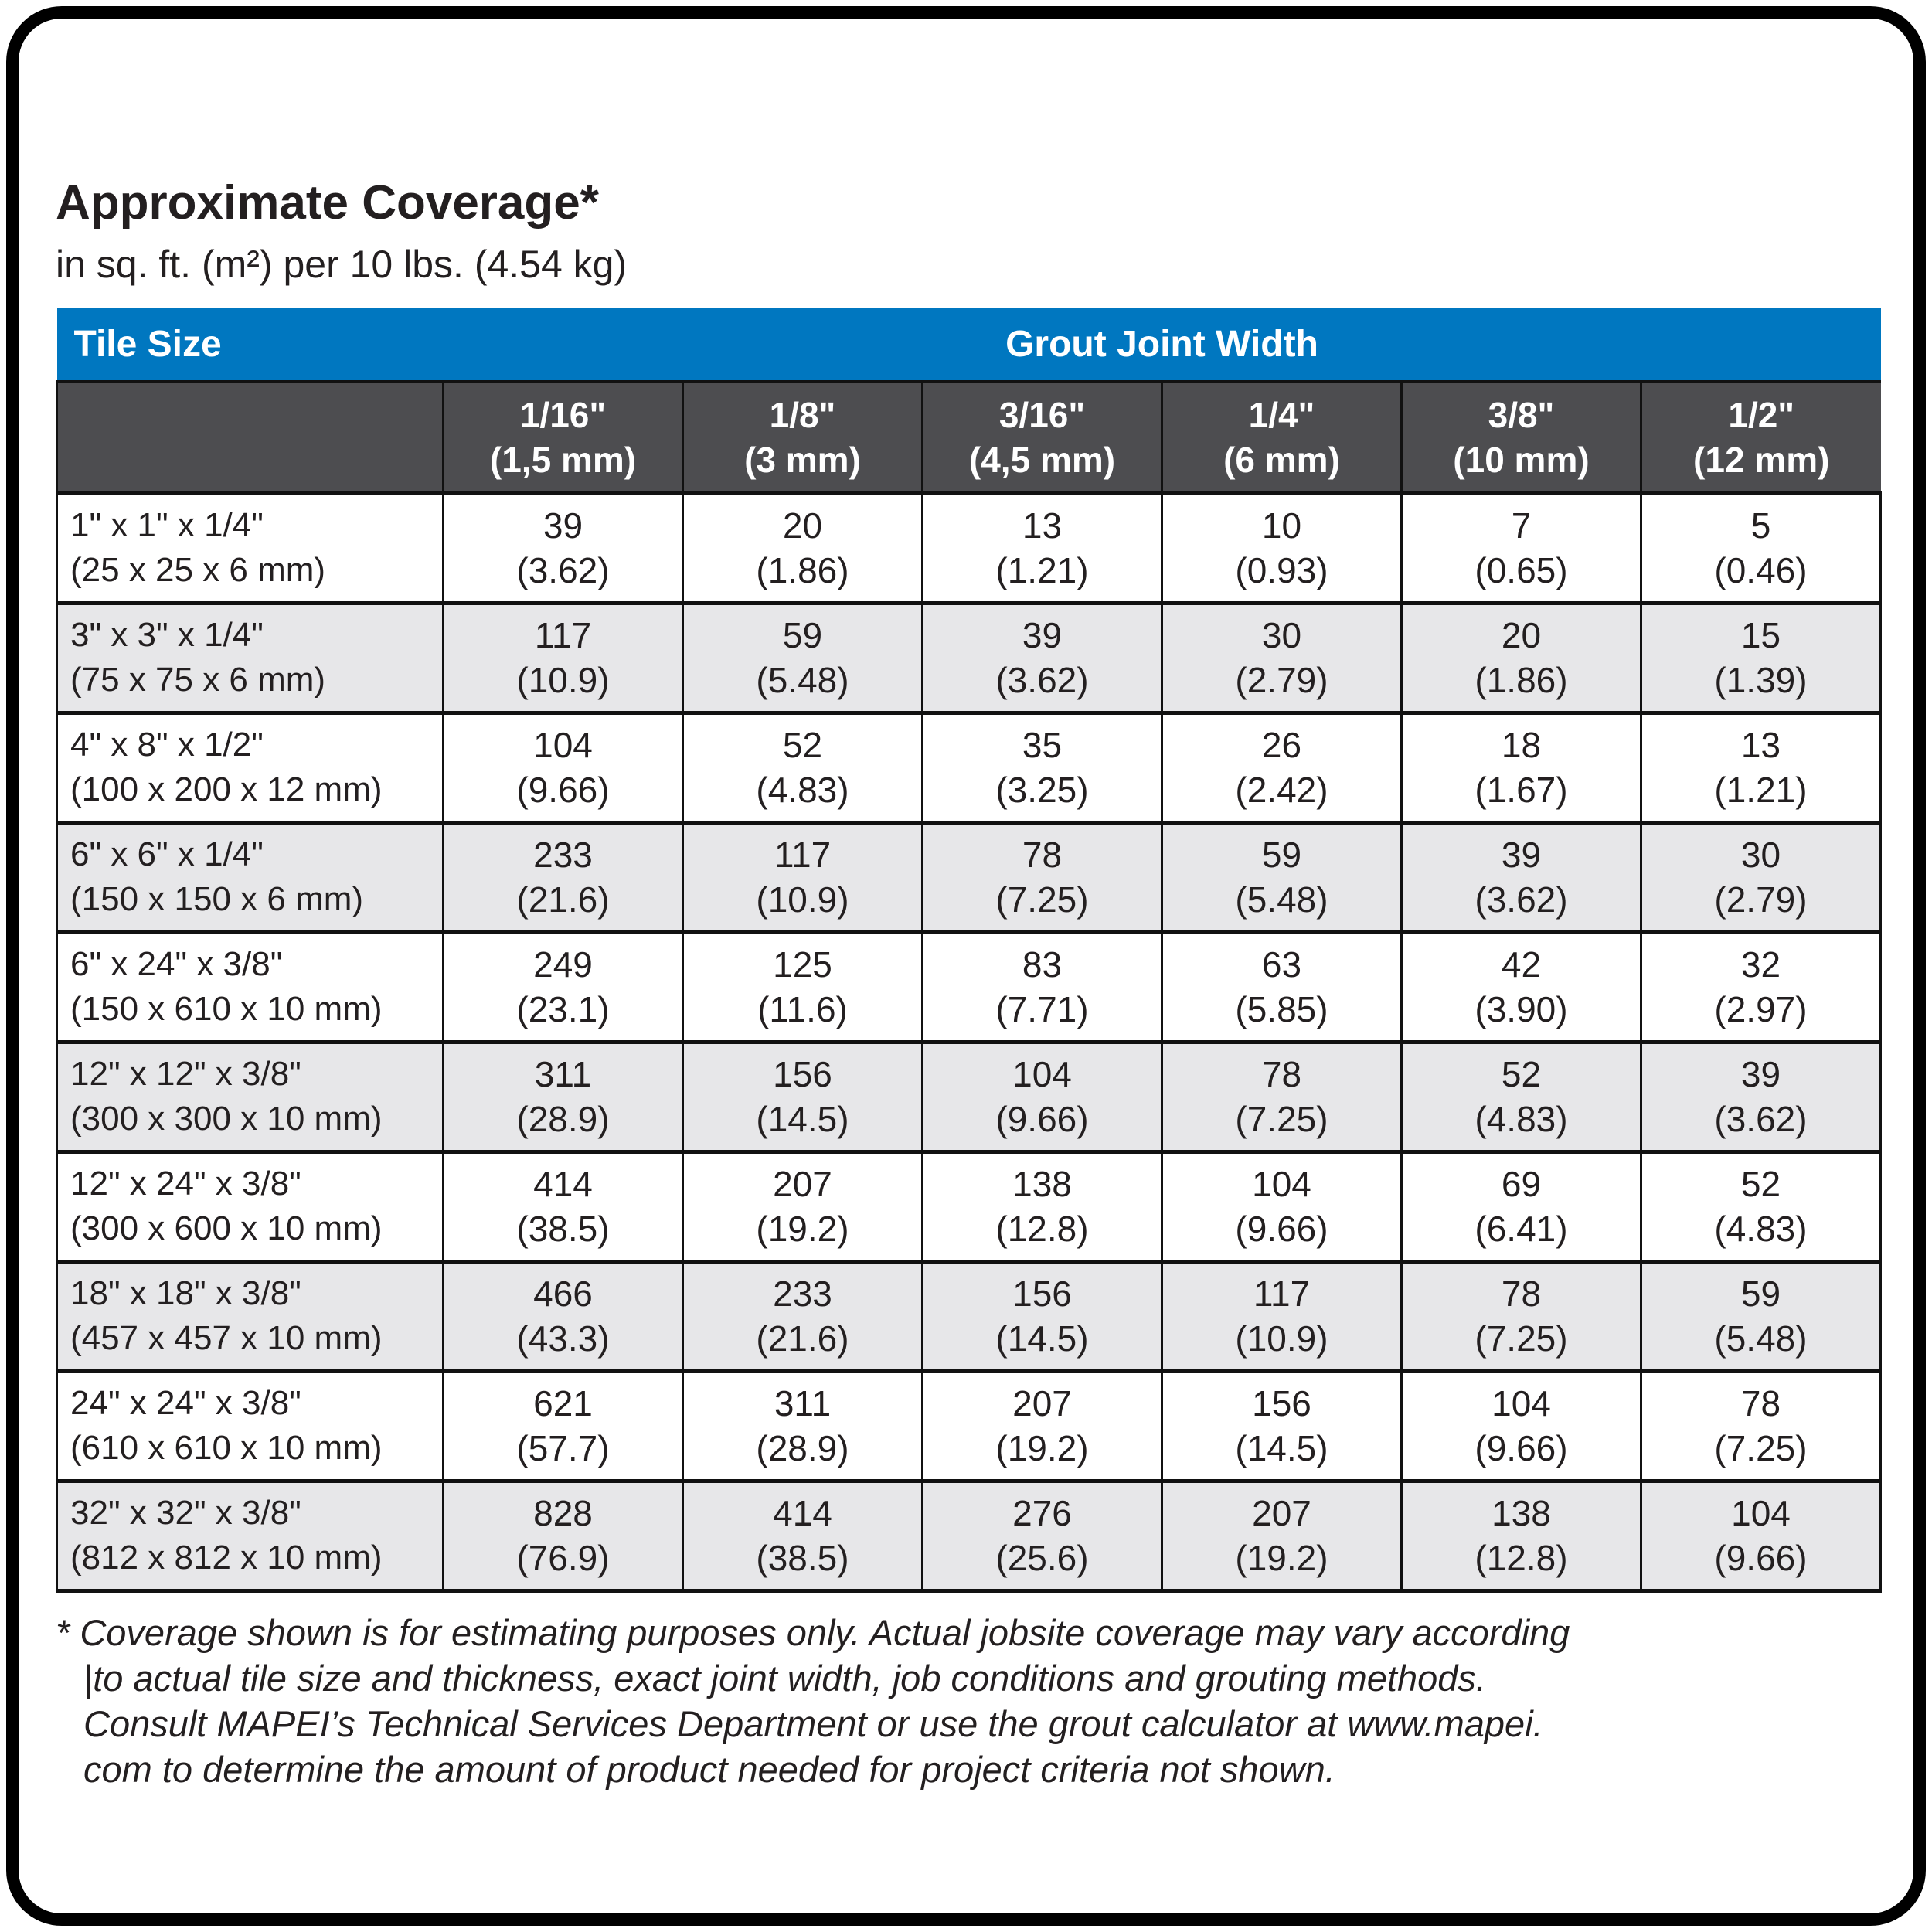  What do you see at coordinates (802, 438) in the screenshot?
I see `joint-width-column-header: 1/8" (3 mm)` at bounding box center [802, 438].